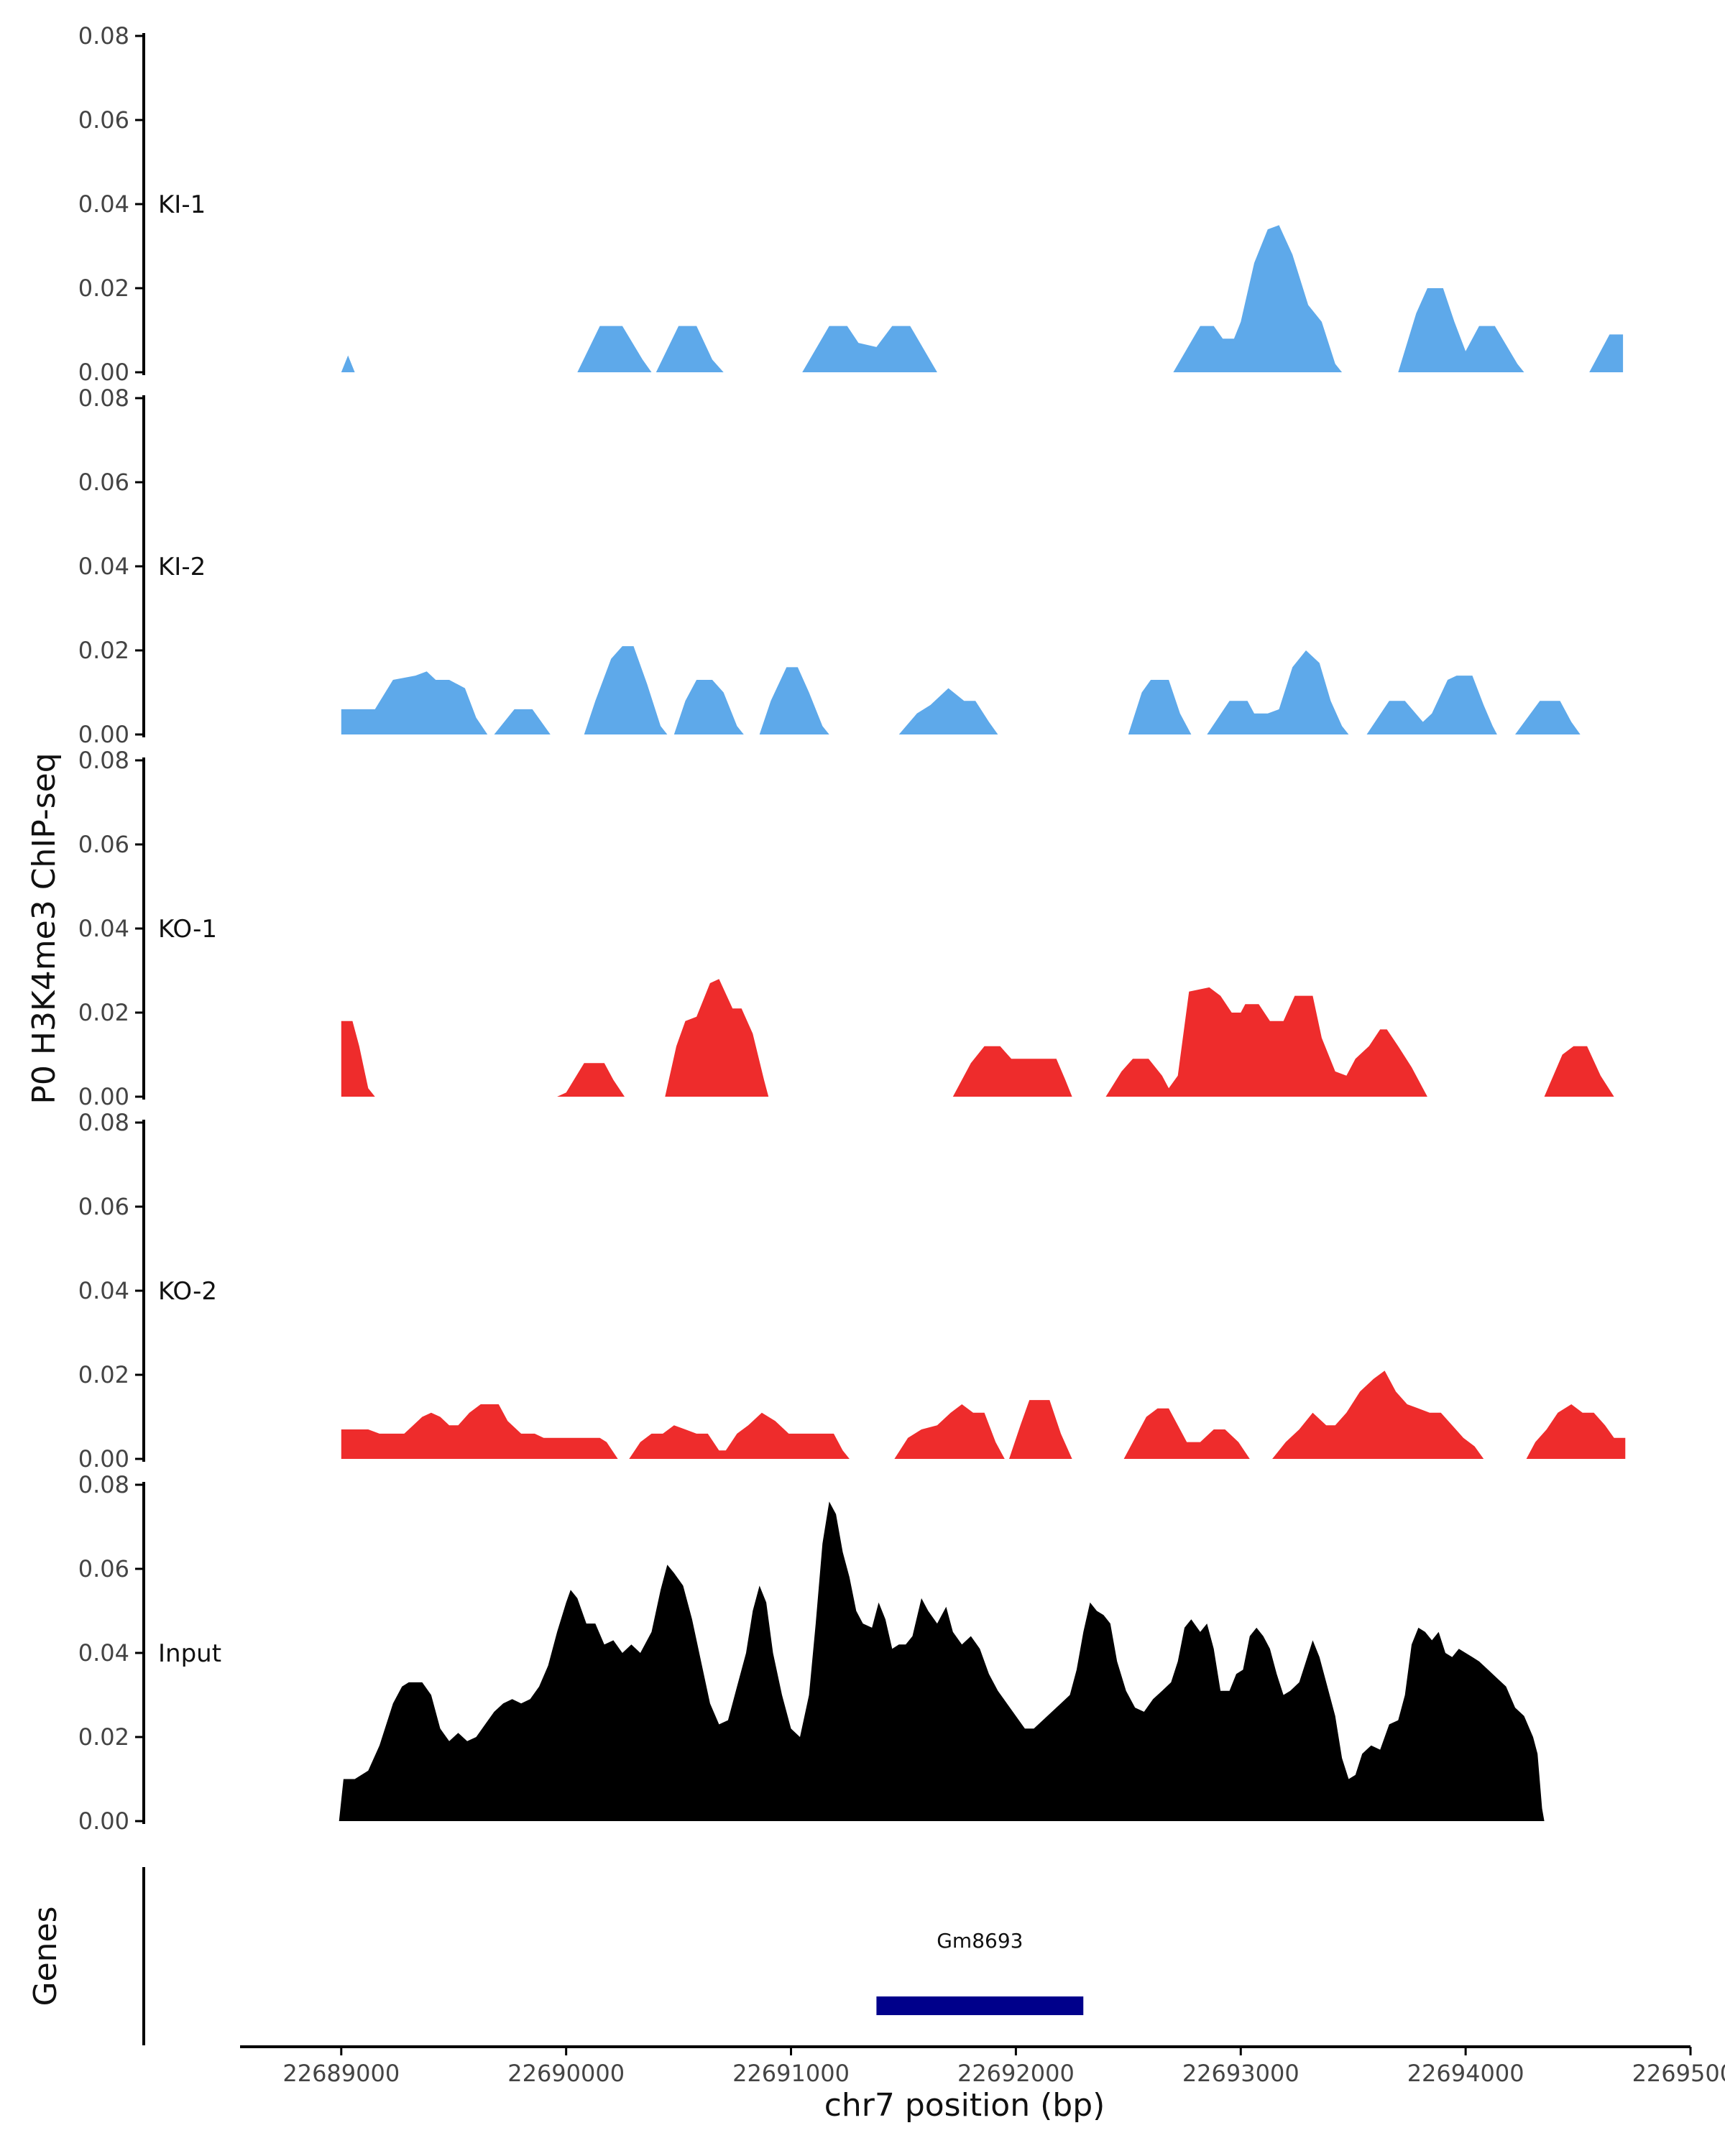 The width and height of the screenshot is (1725, 2156). I want to click on genes-title: Genes, so click(45, 1956).